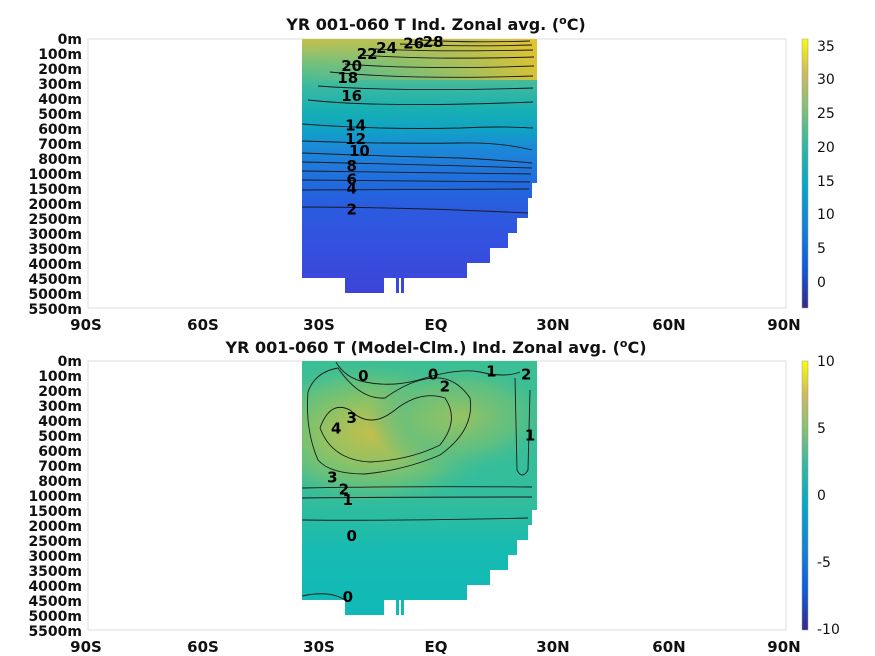 The height and width of the screenshot is (656, 875). I want to click on bottom-colorbar: 10 5 0 -5 -10, so click(820, 496).